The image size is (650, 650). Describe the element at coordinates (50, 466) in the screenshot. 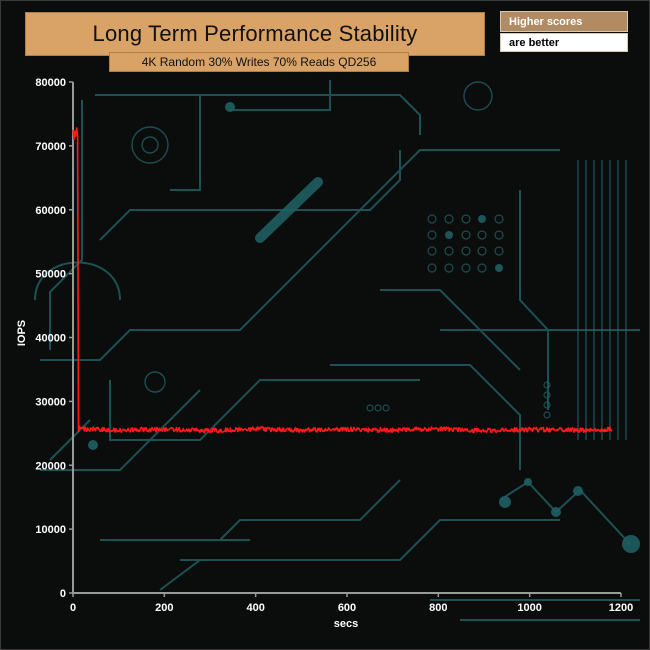

I see `y-tick-label: 20000` at that location.